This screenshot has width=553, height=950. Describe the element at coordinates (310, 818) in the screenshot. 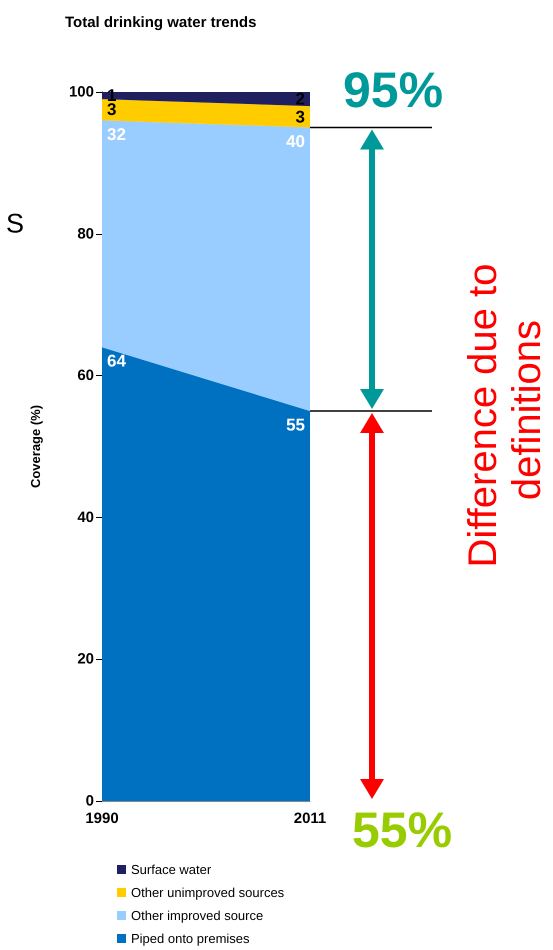

I see `x-tick-label: 2011` at that location.